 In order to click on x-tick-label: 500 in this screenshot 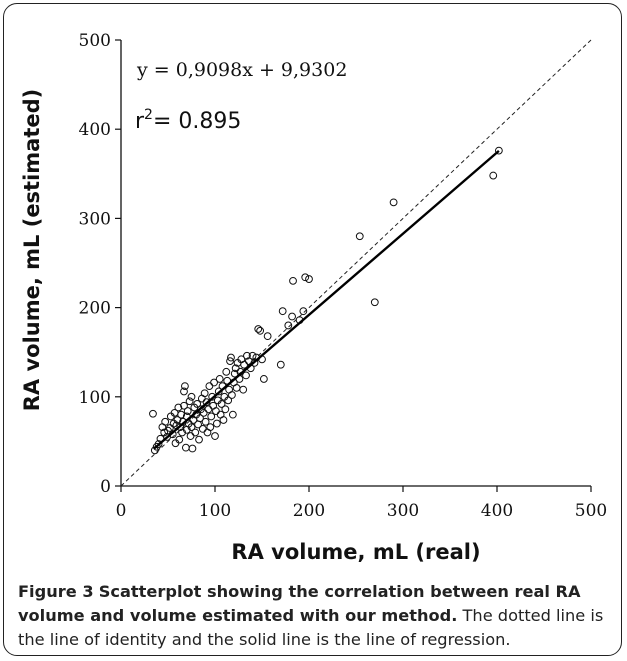, I will do `click(591, 511)`.